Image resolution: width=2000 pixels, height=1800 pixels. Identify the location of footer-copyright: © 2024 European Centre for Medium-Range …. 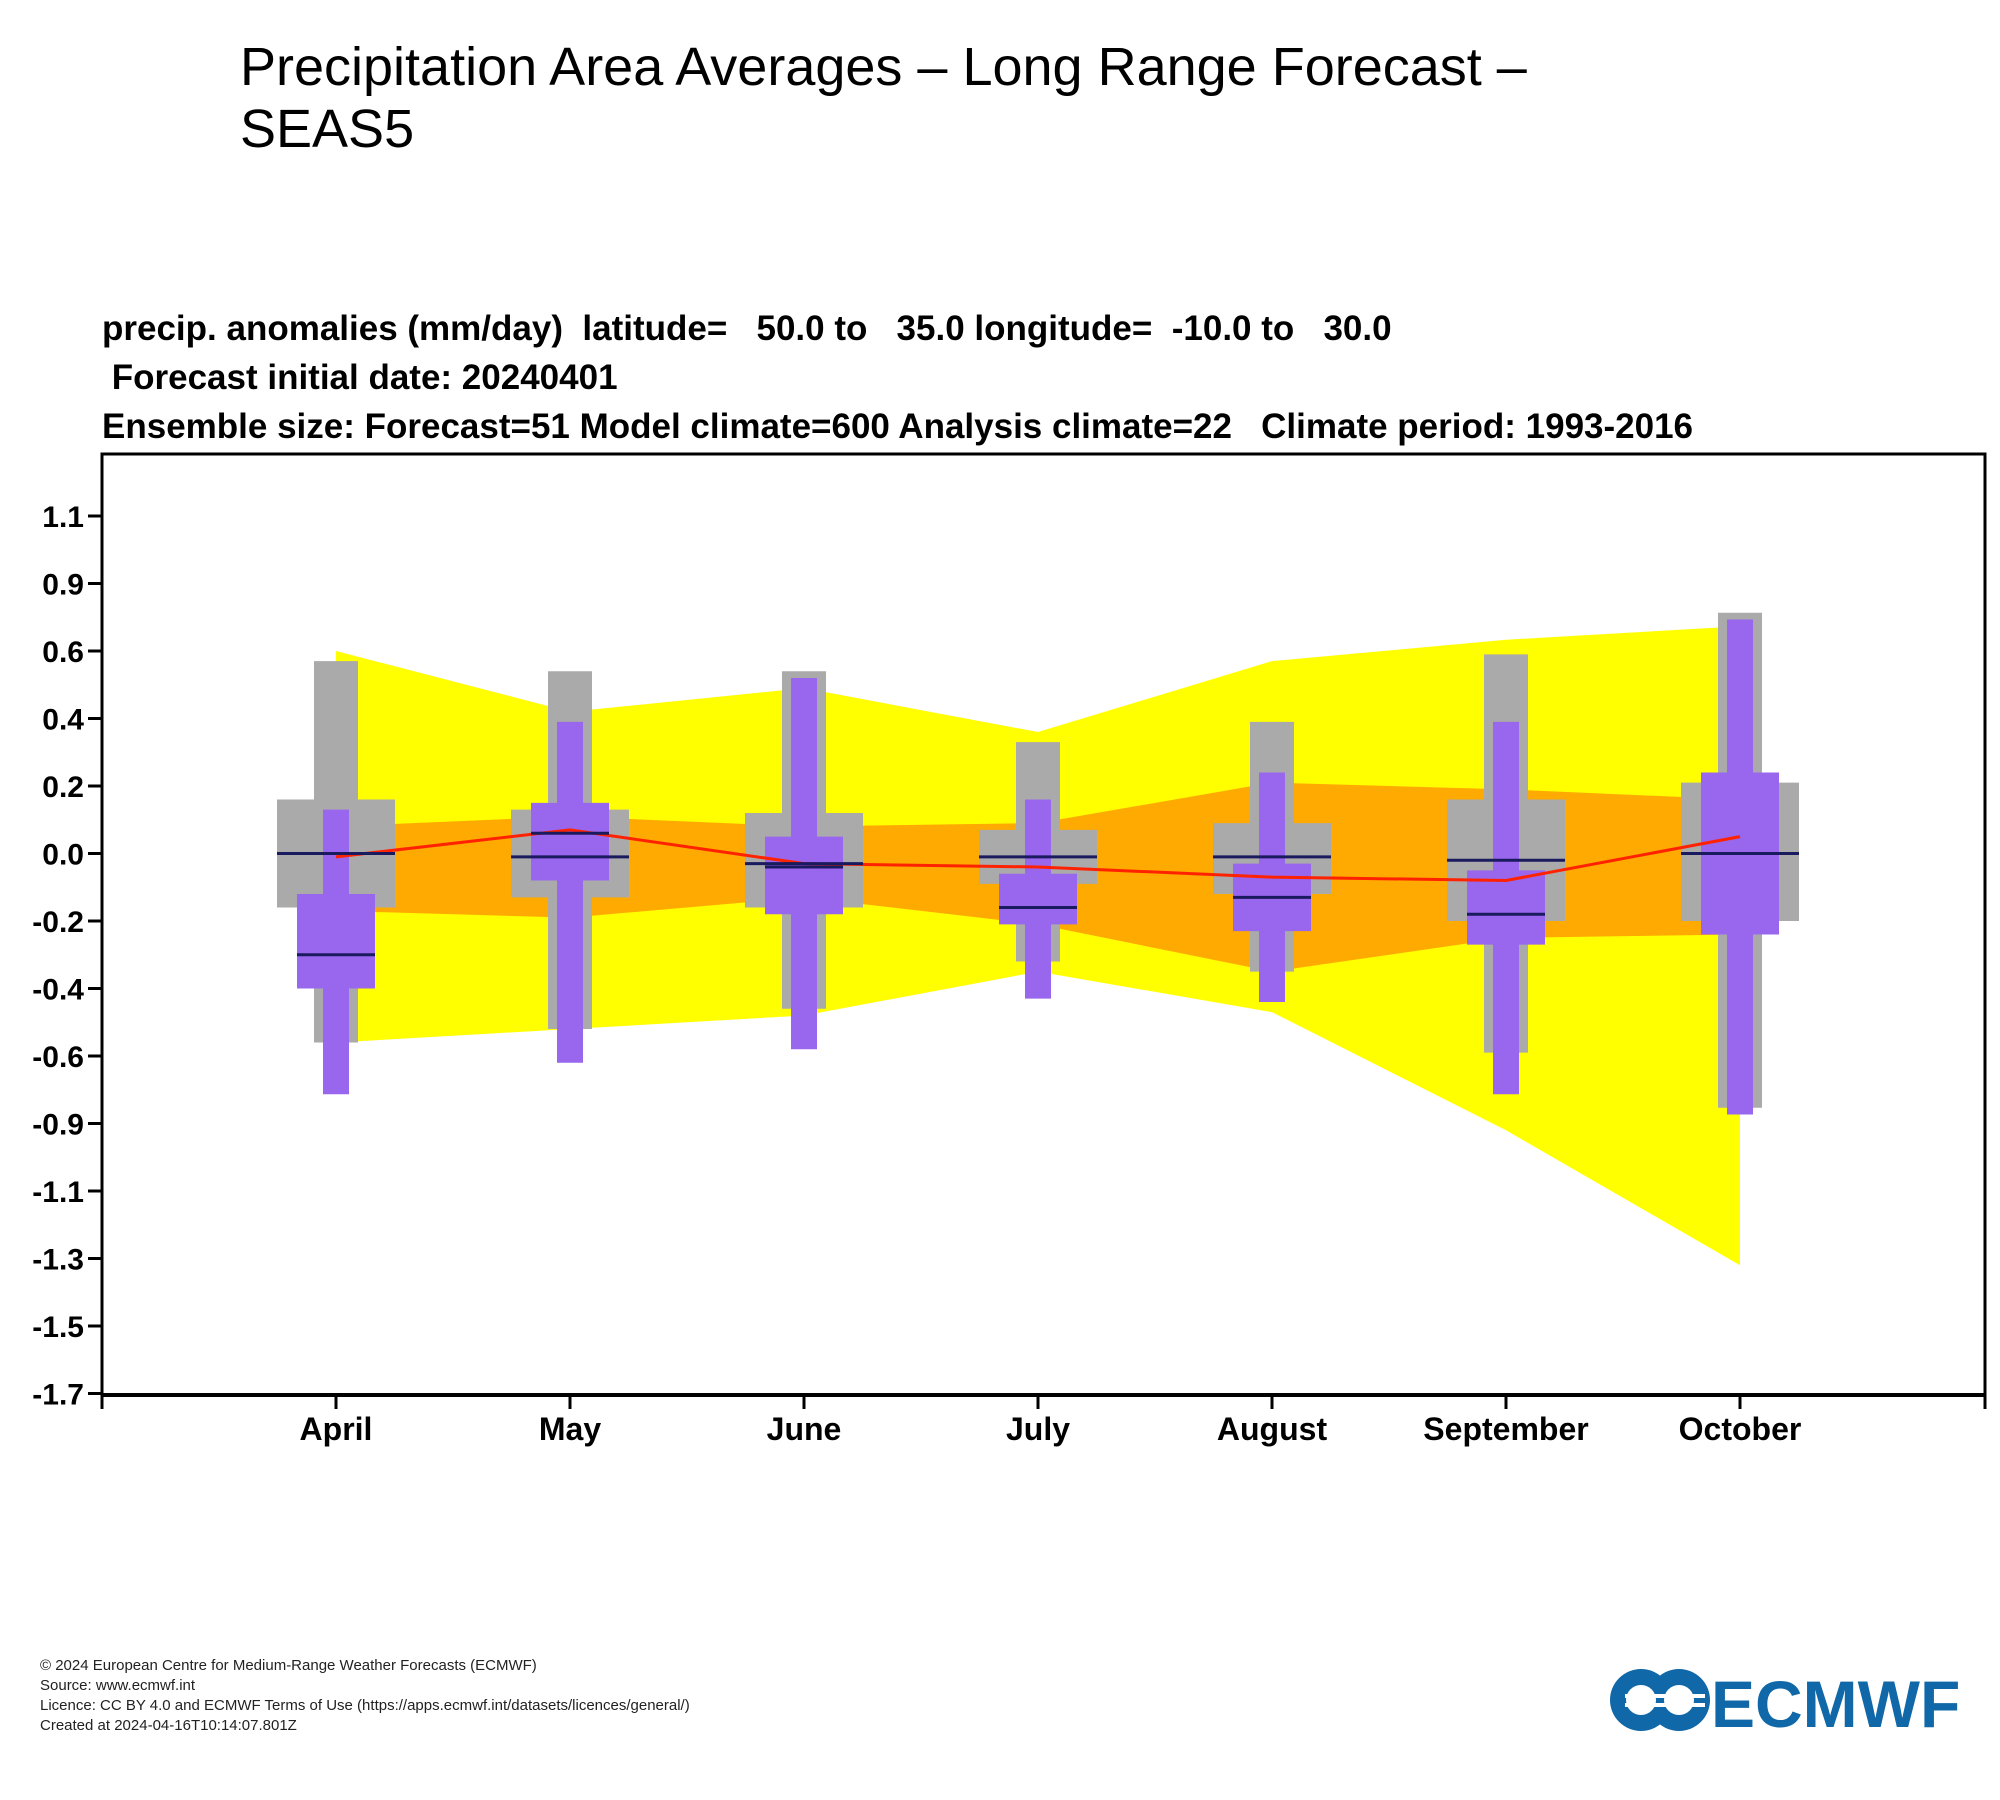
(288, 1665).